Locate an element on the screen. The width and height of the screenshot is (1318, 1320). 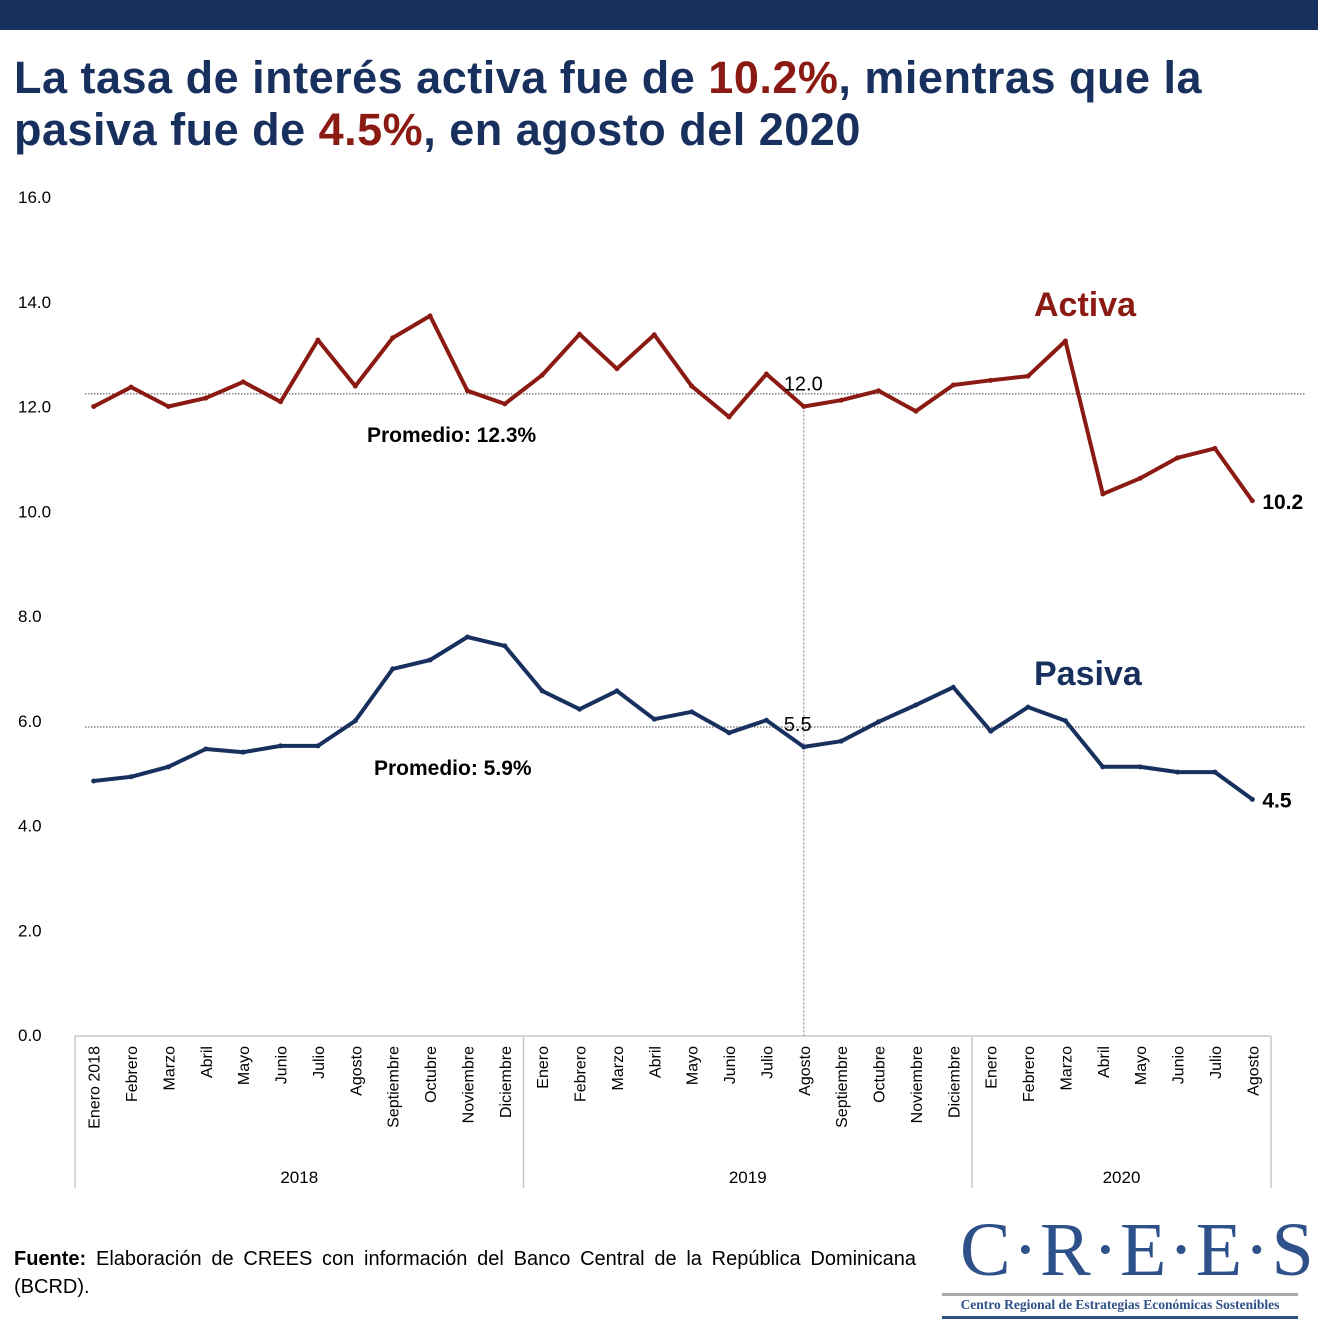
y-tick-label: 14.0 is located at coordinates (34, 302).